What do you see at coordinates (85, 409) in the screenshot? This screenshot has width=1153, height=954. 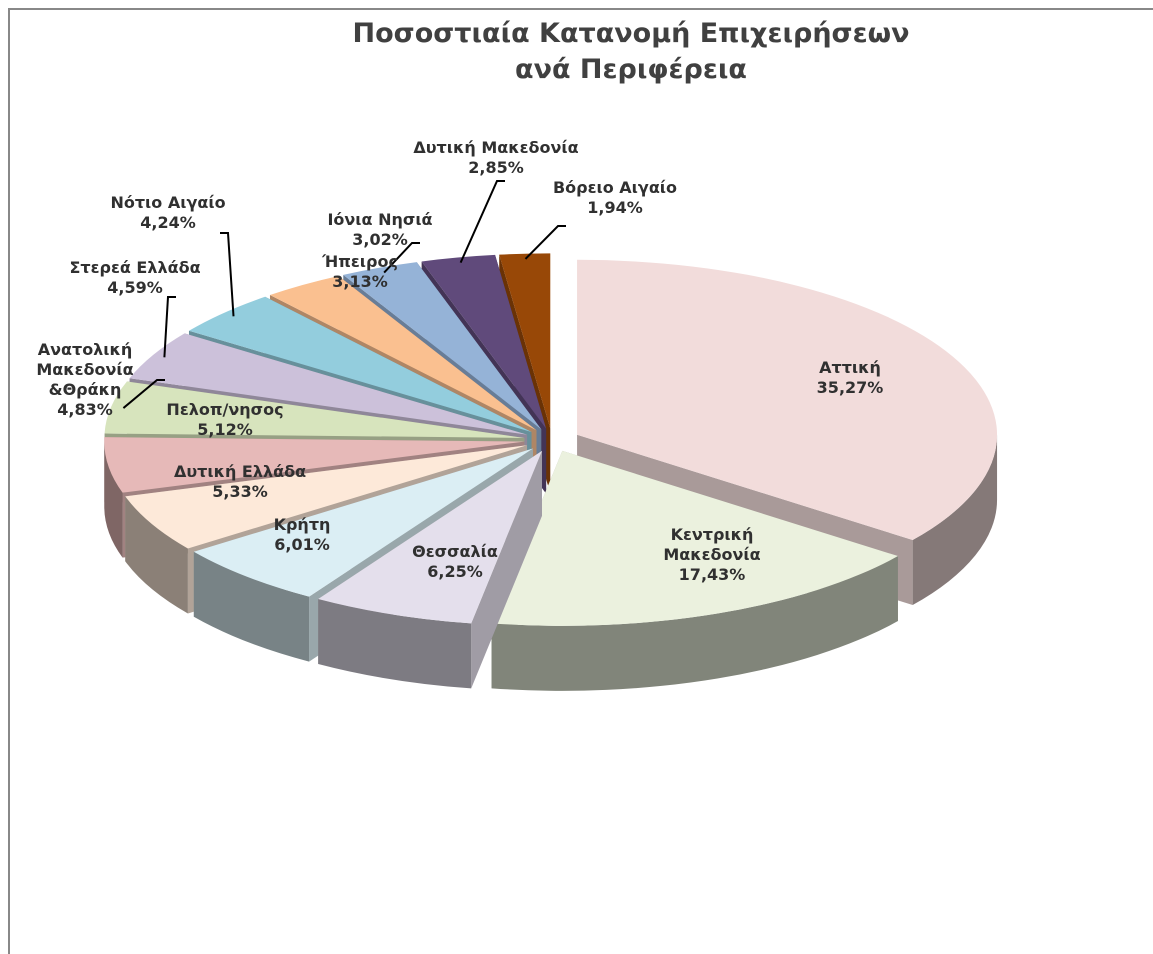 I see `value-label: 4,83%` at bounding box center [85, 409].